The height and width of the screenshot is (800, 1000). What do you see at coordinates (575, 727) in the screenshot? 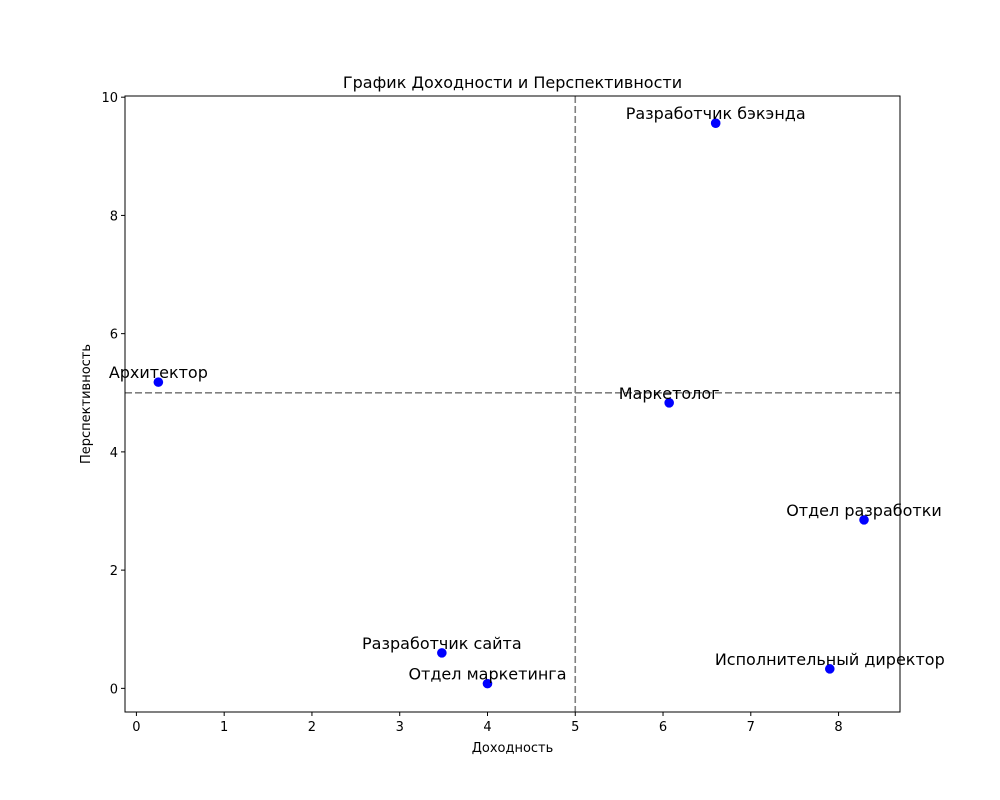
I see `x-tick-label: 5` at bounding box center [575, 727].